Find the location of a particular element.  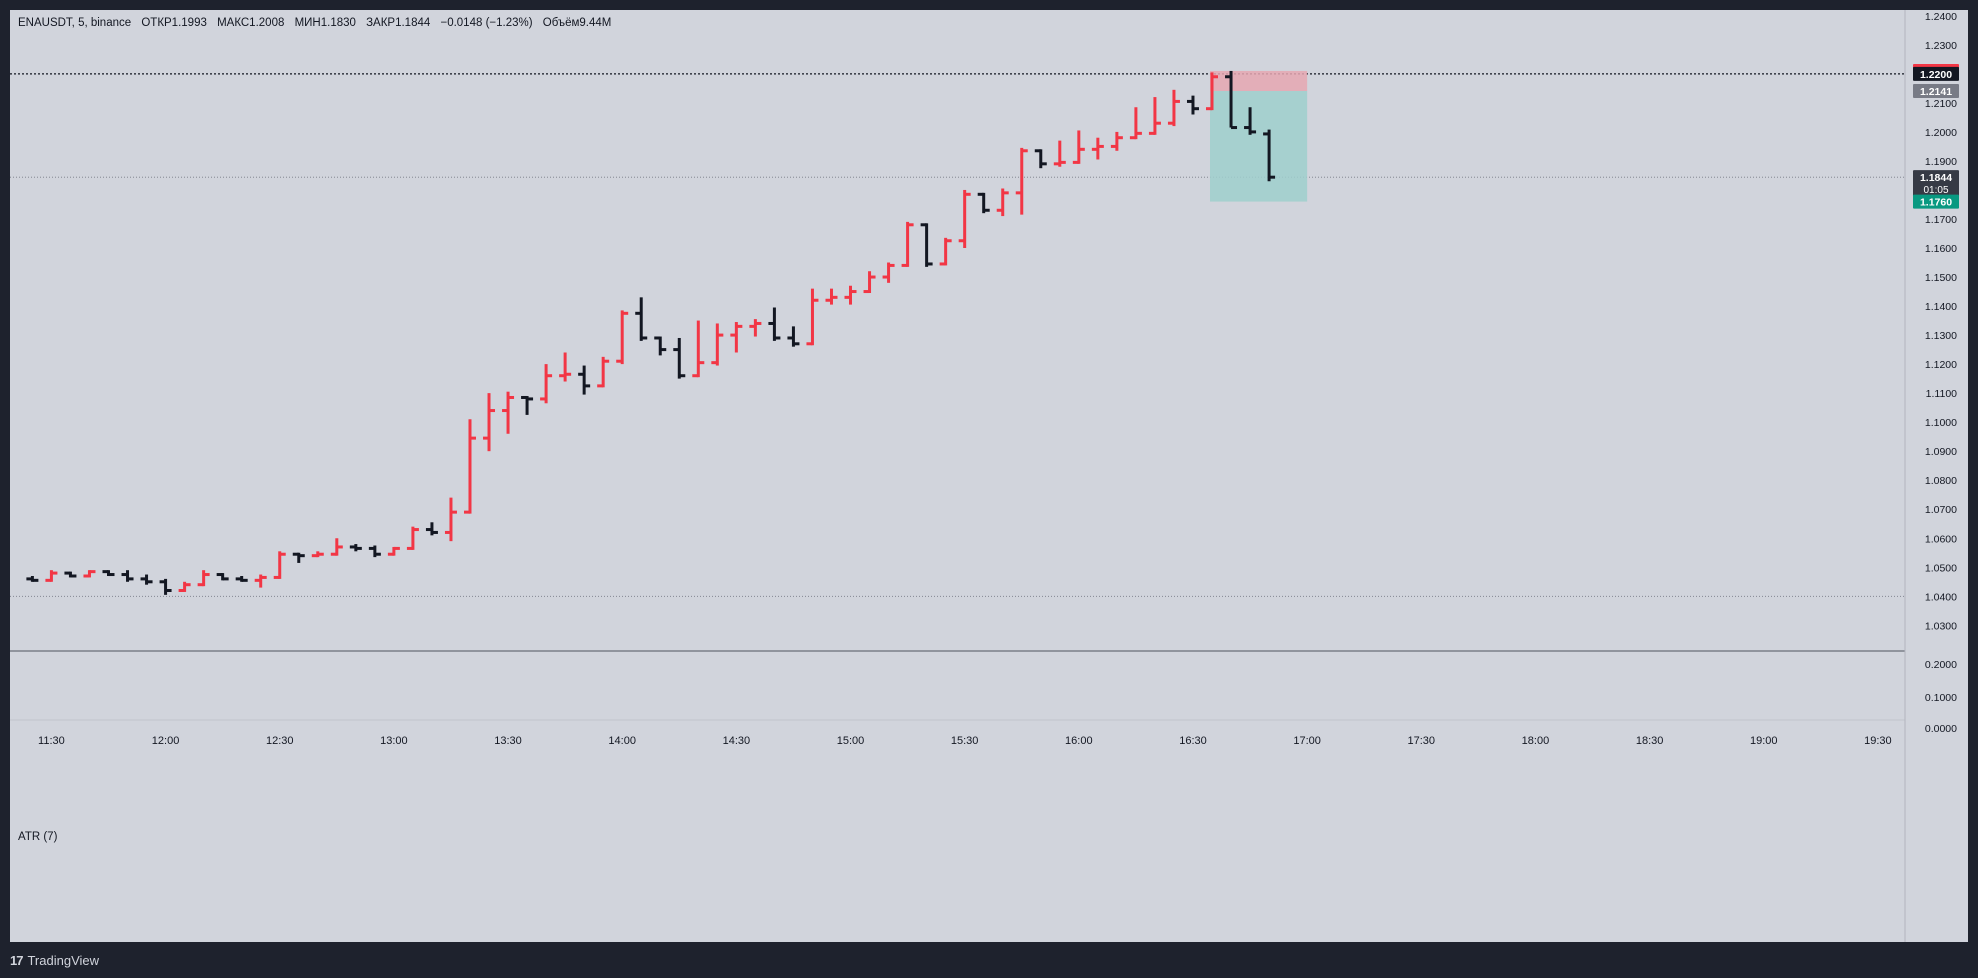

price-tag-line is located at coordinates (1936, 73).